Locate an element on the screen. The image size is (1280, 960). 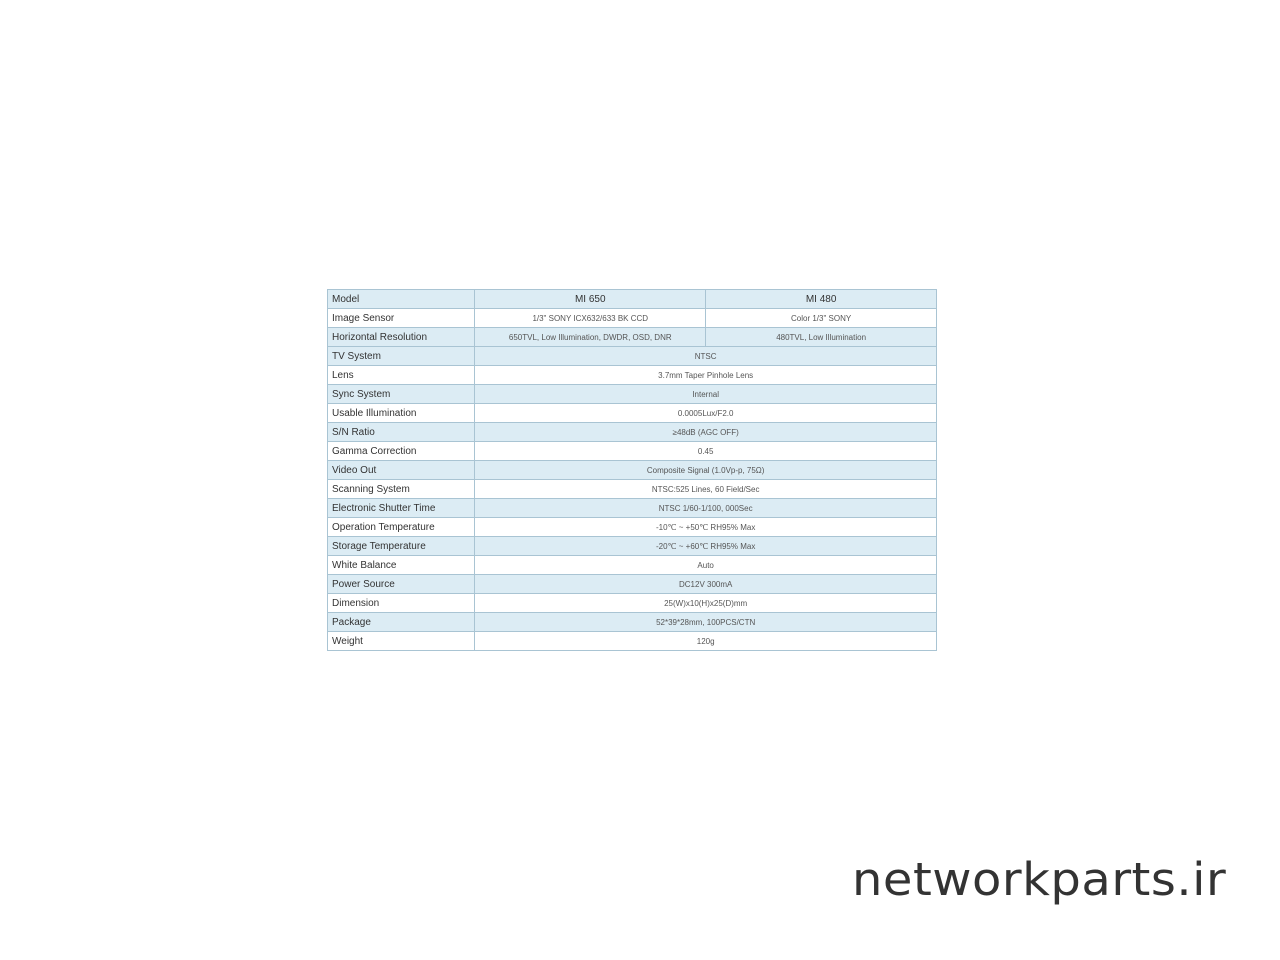
row-value-mi480: Color 1/3" SONY is located at coordinates (821, 318).